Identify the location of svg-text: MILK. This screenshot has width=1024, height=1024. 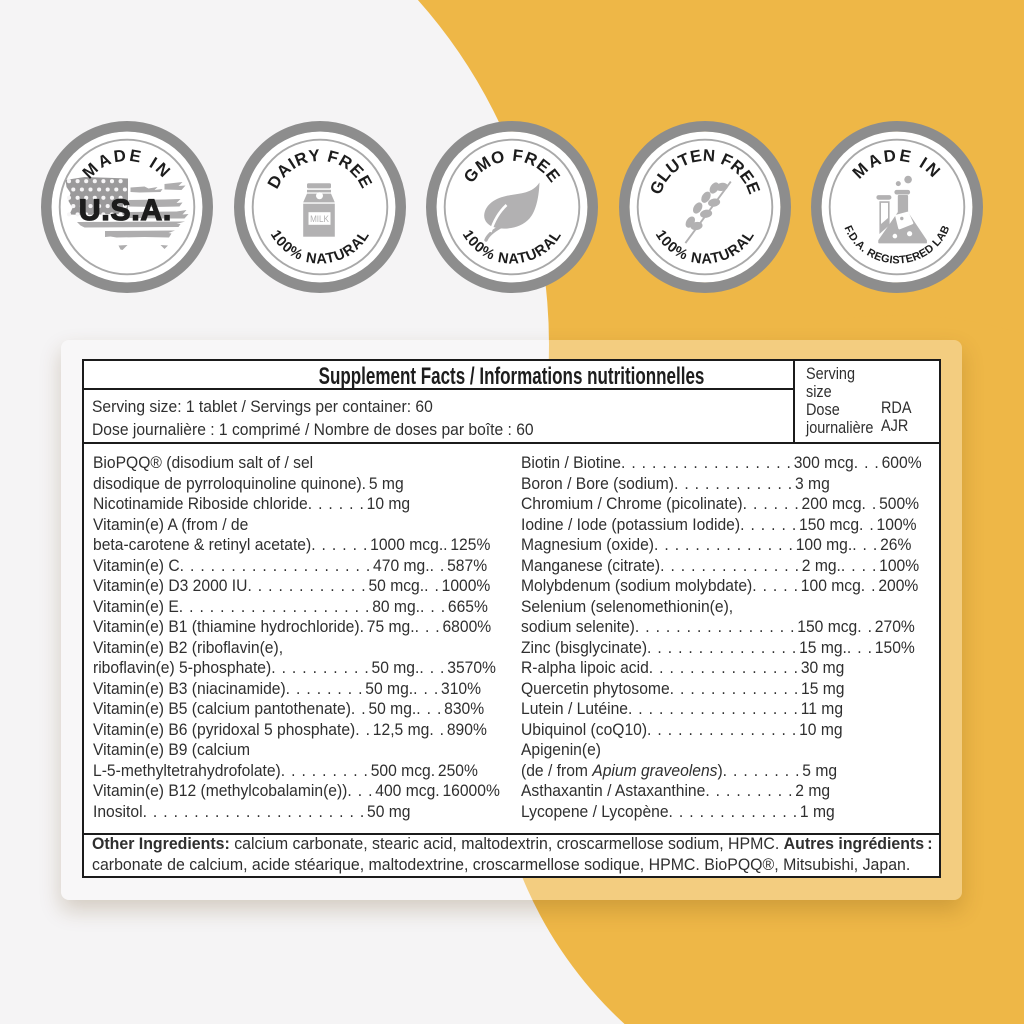
(319, 219).